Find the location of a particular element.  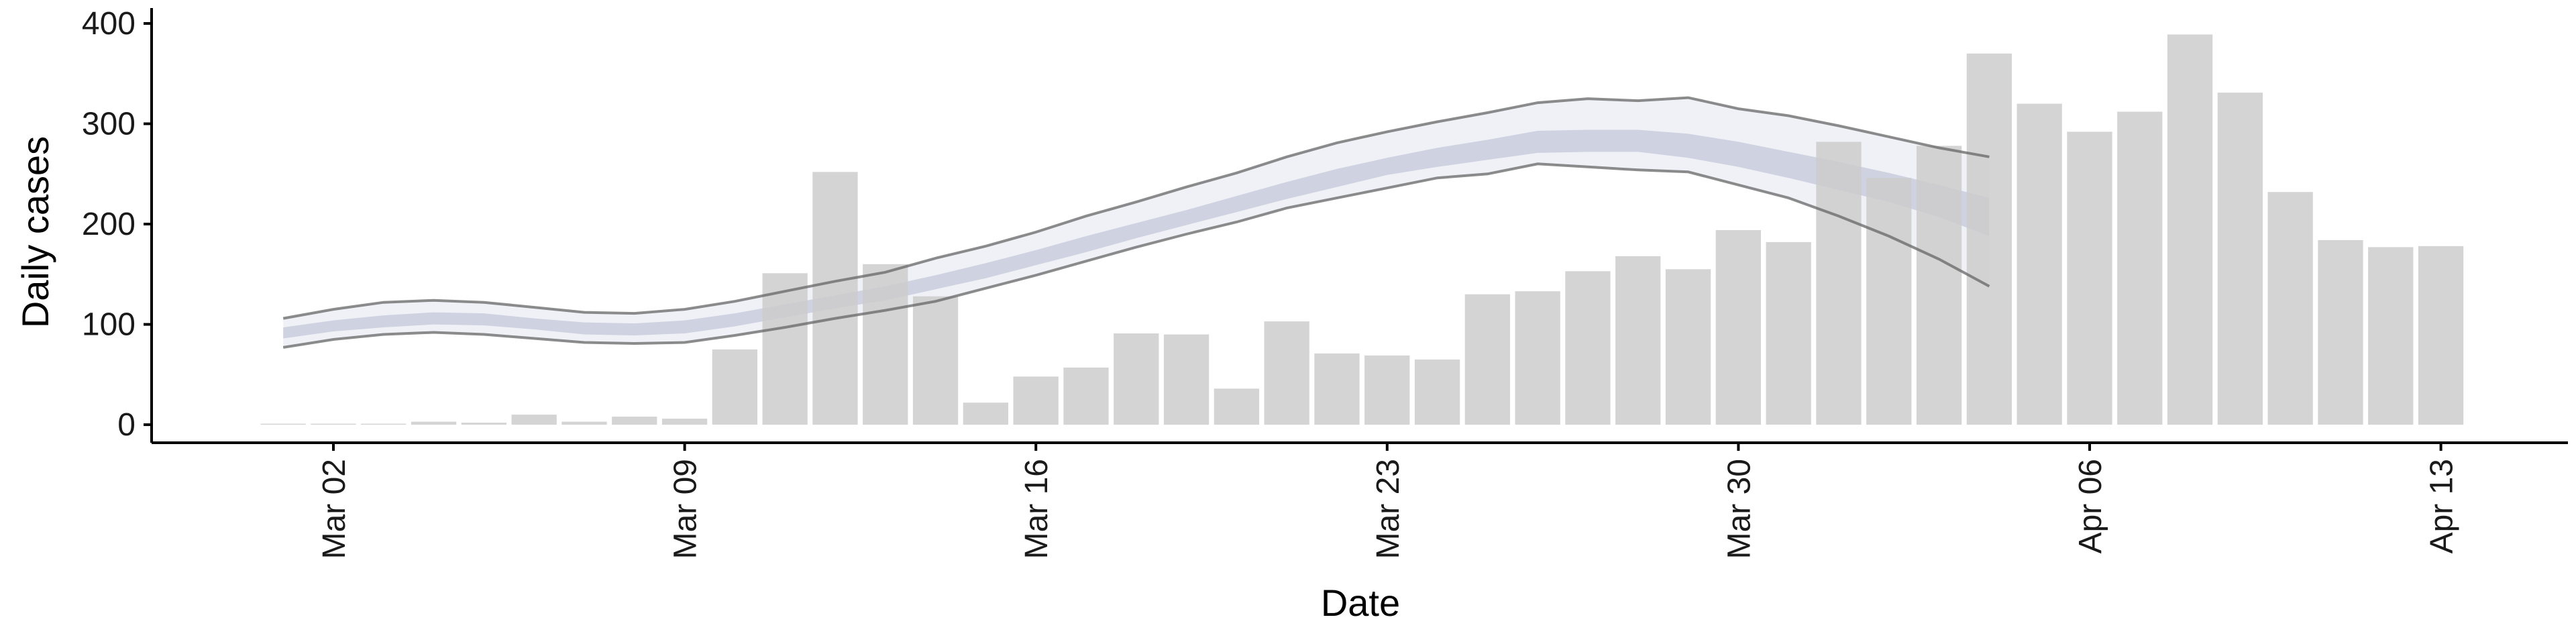

x-tick-label-2020-03-09: Mar 09 is located at coordinates (686, 509).